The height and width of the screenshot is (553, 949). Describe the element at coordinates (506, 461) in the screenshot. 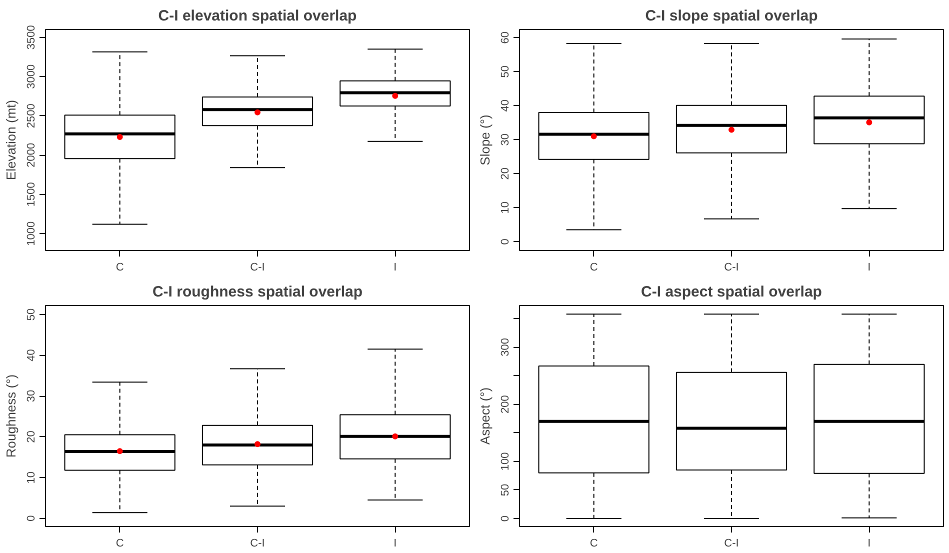

I see `y-tick-label: 100` at that location.